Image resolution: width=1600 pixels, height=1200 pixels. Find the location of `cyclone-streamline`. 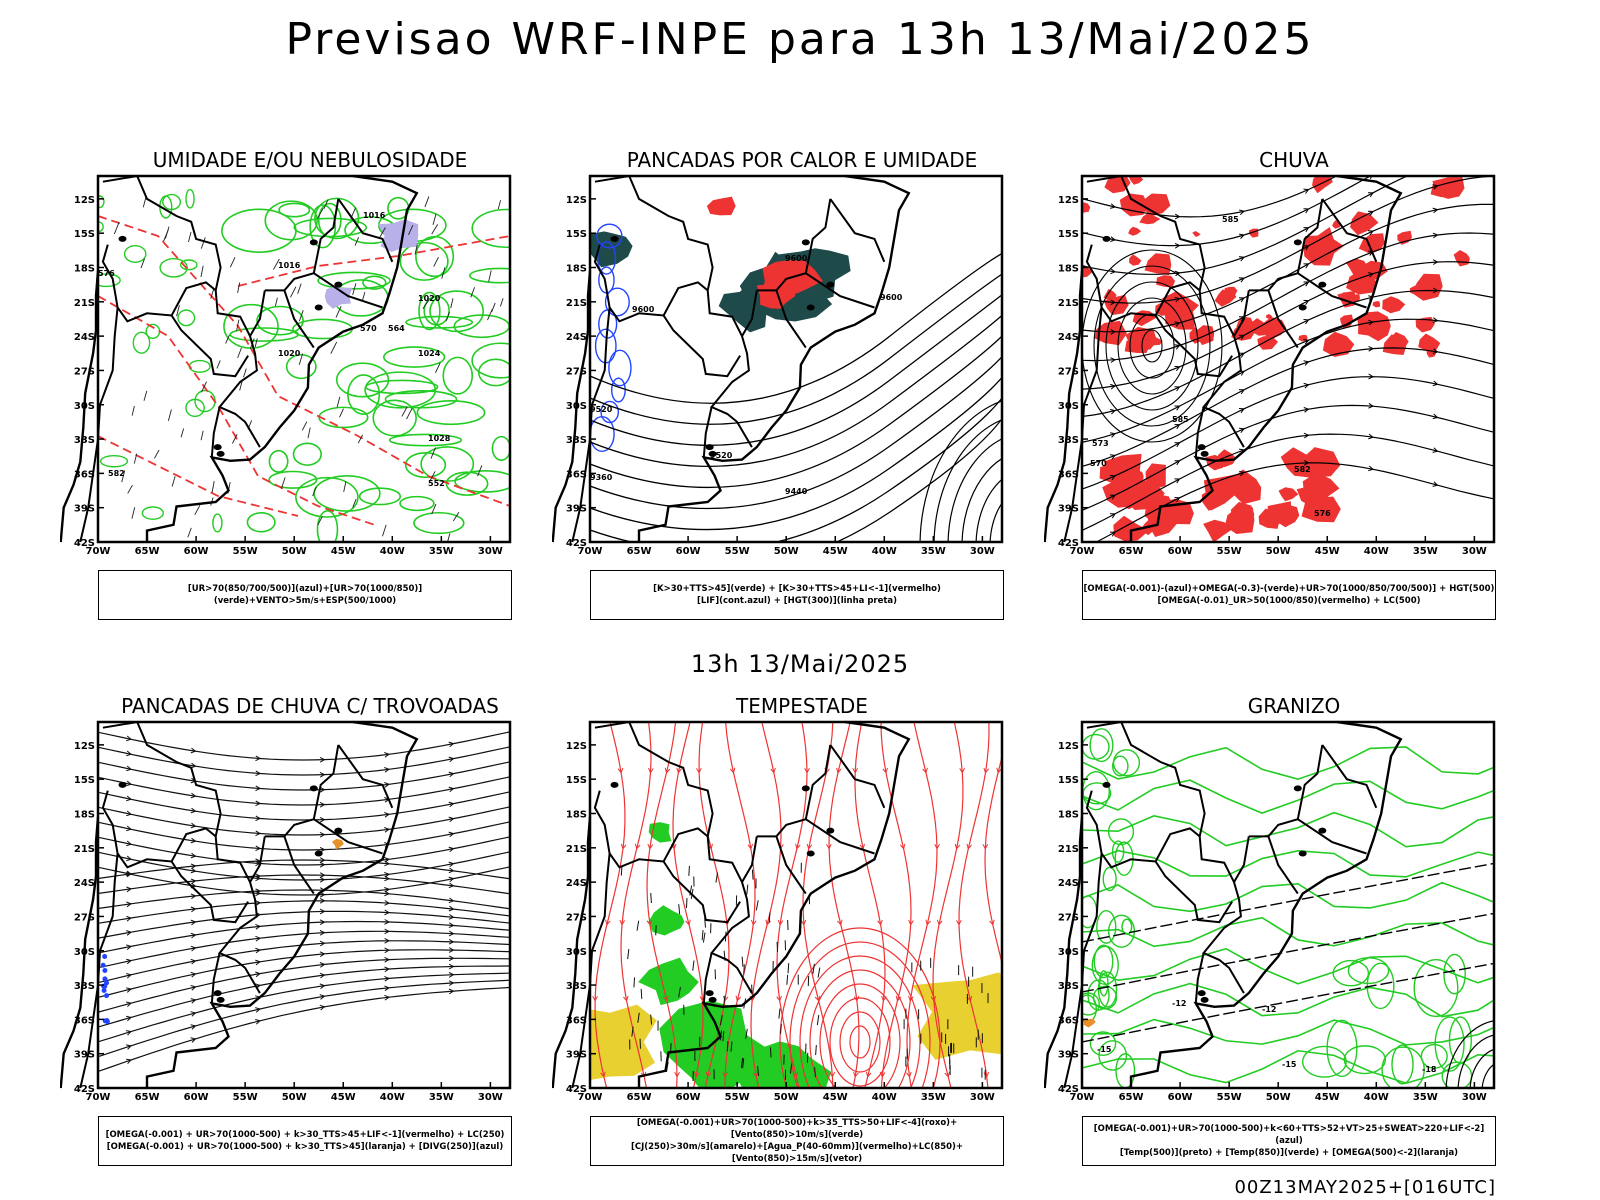

cyclone-streamline is located at coordinates (860, 1042).